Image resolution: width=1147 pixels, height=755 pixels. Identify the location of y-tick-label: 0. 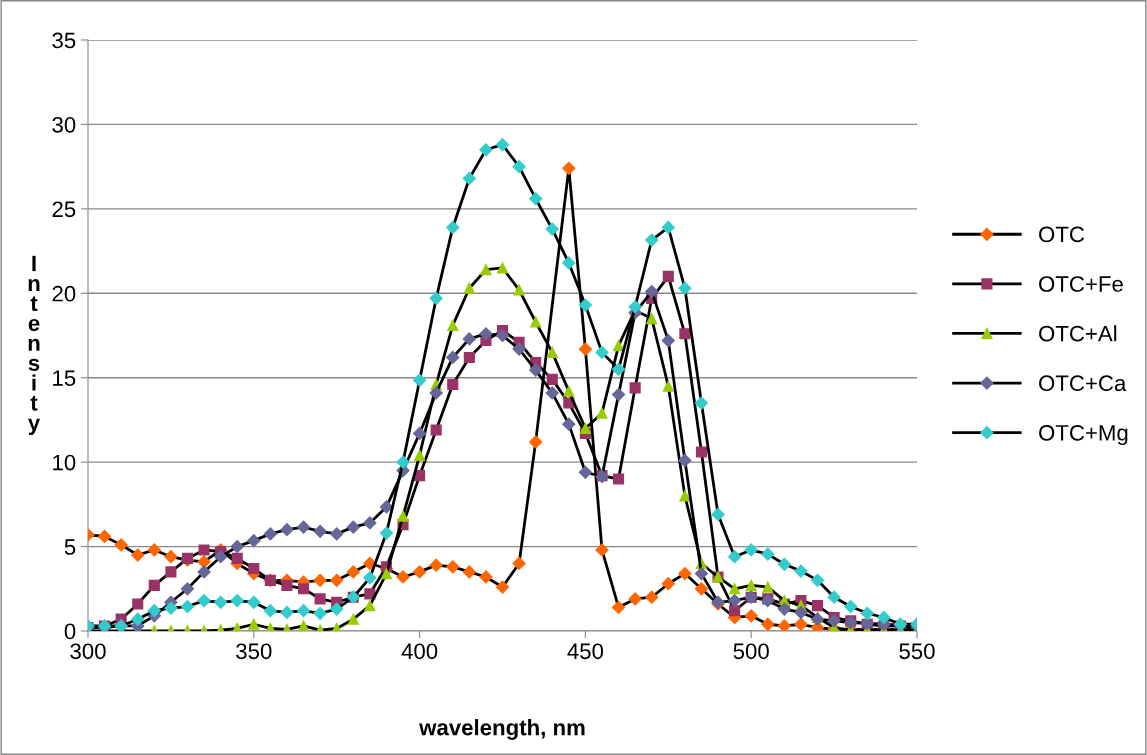
(70, 631).